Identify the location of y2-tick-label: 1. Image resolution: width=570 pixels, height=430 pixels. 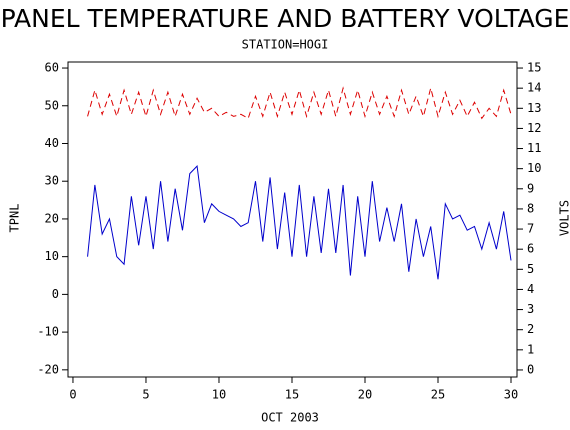
(530, 349).